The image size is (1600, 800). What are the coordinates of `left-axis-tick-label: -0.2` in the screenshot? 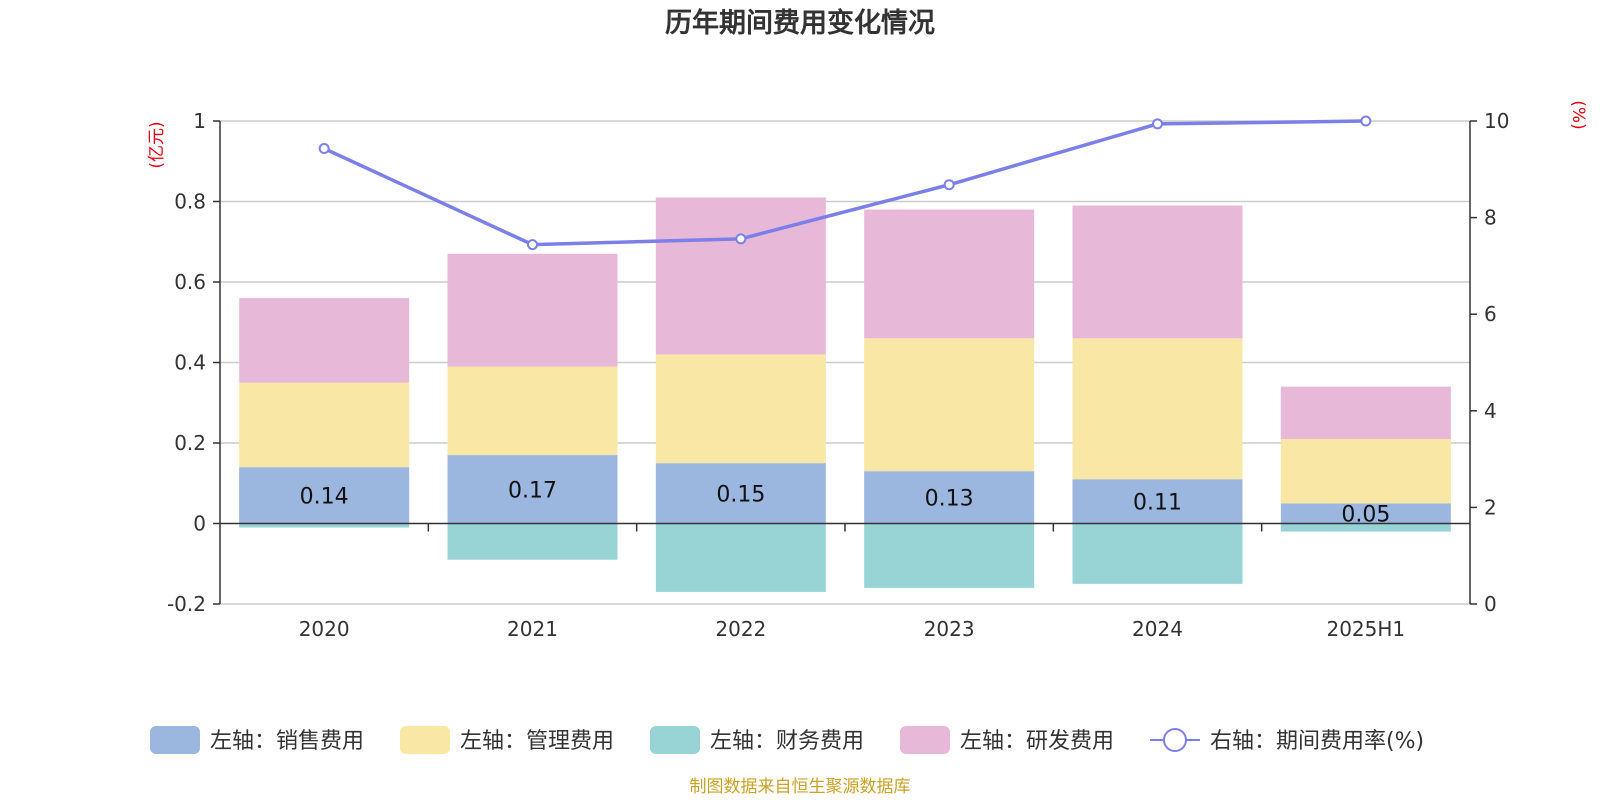 It's located at (186, 604).